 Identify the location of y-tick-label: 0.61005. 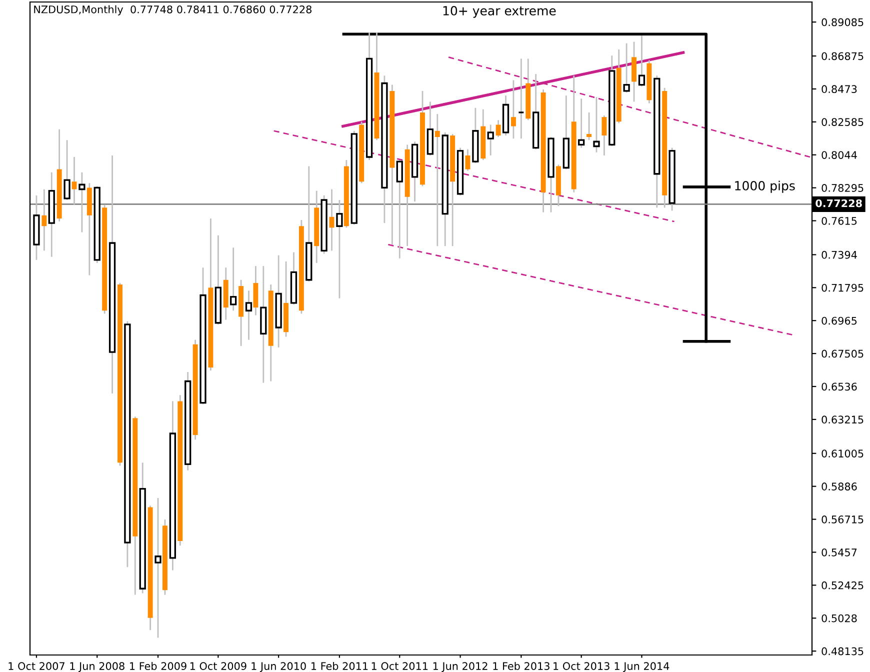
(843, 454).